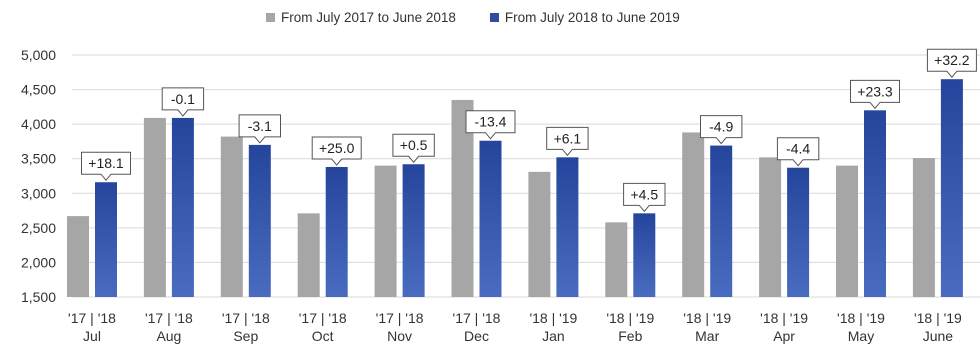 This screenshot has height=344, width=980. I want to click on x-tick-month-label: Mar, so click(707, 336).